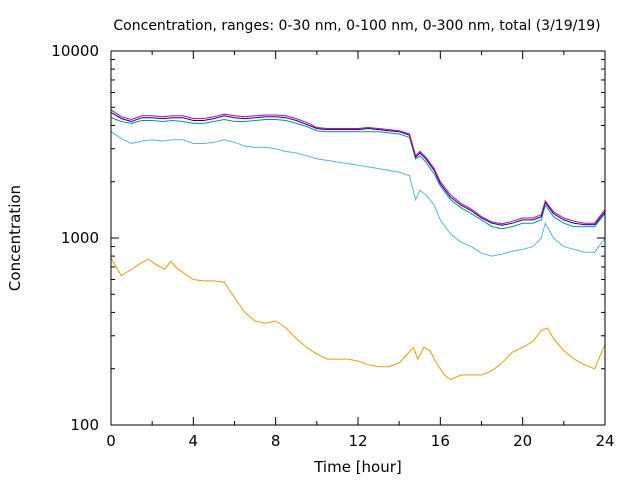 The width and height of the screenshot is (640, 480). What do you see at coordinates (15, 238) in the screenshot?
I see `y-axis-label: Concentration` at bounding box center [15, 238].